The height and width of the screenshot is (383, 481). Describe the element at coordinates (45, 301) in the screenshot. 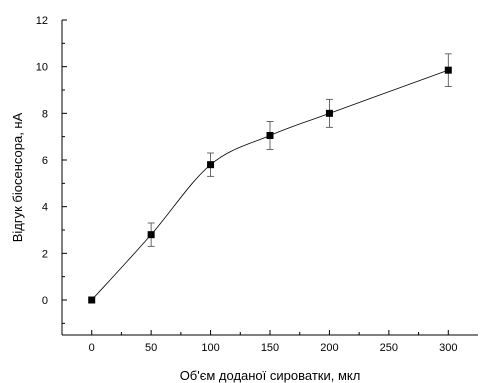

I see `y-tick-label: 0` at that location.